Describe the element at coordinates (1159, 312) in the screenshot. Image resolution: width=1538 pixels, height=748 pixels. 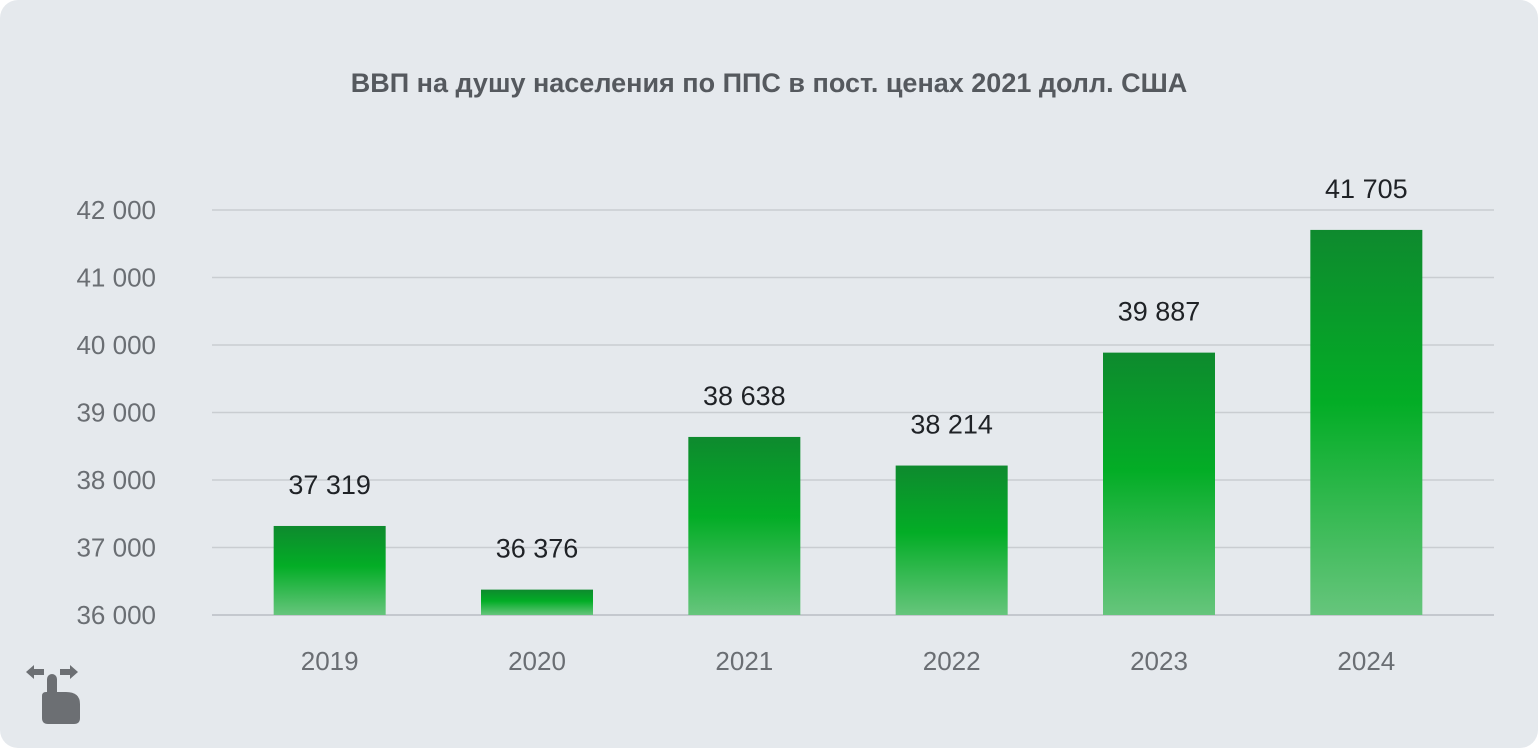
I see `value-label-2023: 39 887` at that location.